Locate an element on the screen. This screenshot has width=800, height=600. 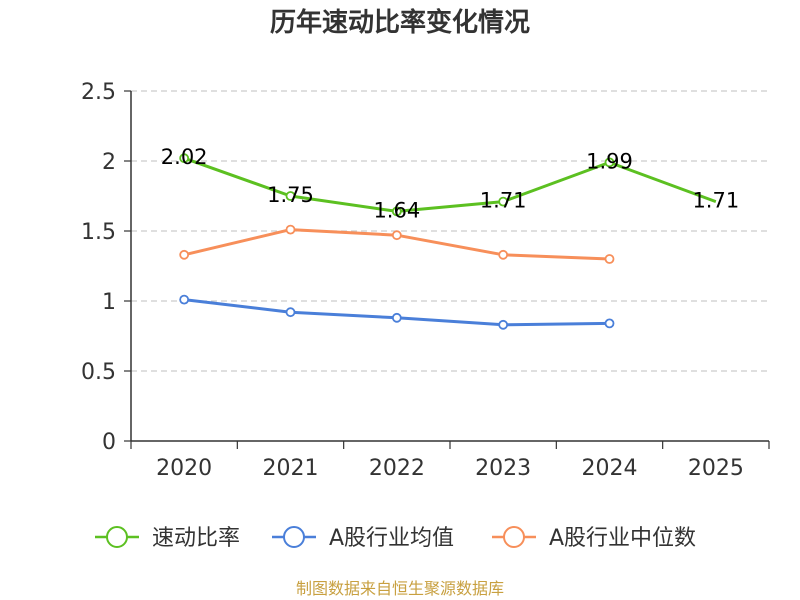
legend-label: A股行业中位数 is located at coordinates (622, 538).